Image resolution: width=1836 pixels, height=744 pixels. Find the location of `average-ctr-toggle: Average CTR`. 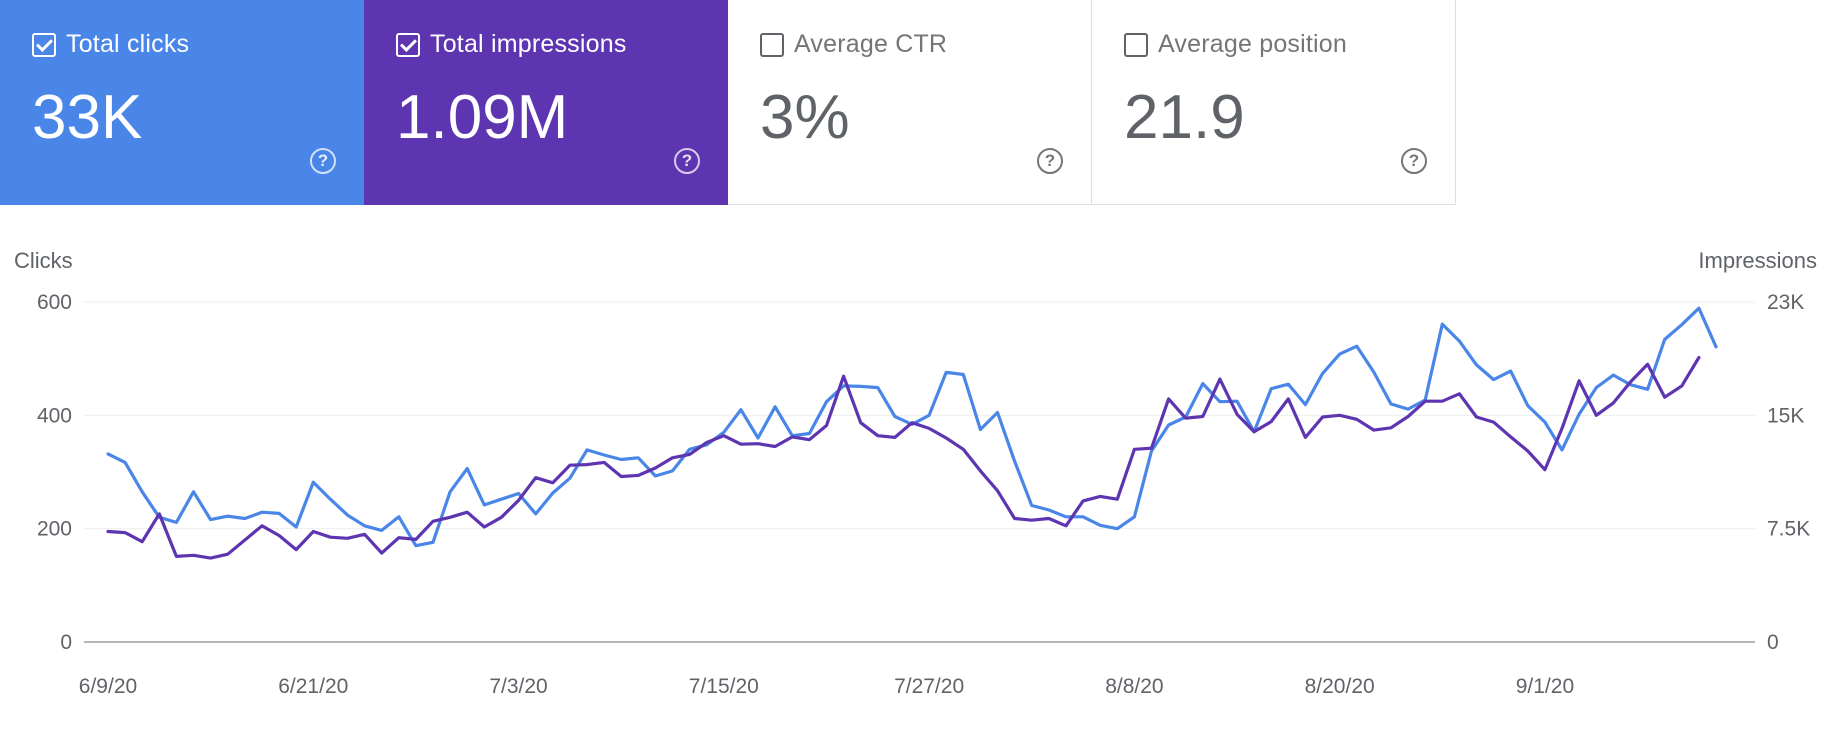

average-ctr-toggle: Average CTR is located at coordinates (853, 44).